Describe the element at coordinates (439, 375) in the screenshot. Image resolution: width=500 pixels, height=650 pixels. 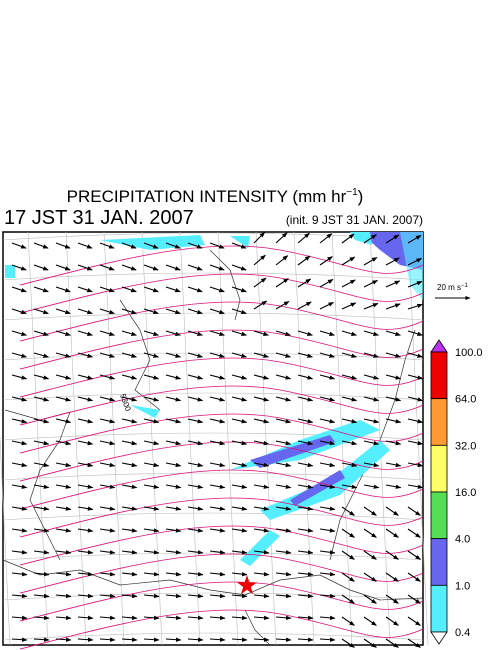
I see `colorbar-segment` at that location.